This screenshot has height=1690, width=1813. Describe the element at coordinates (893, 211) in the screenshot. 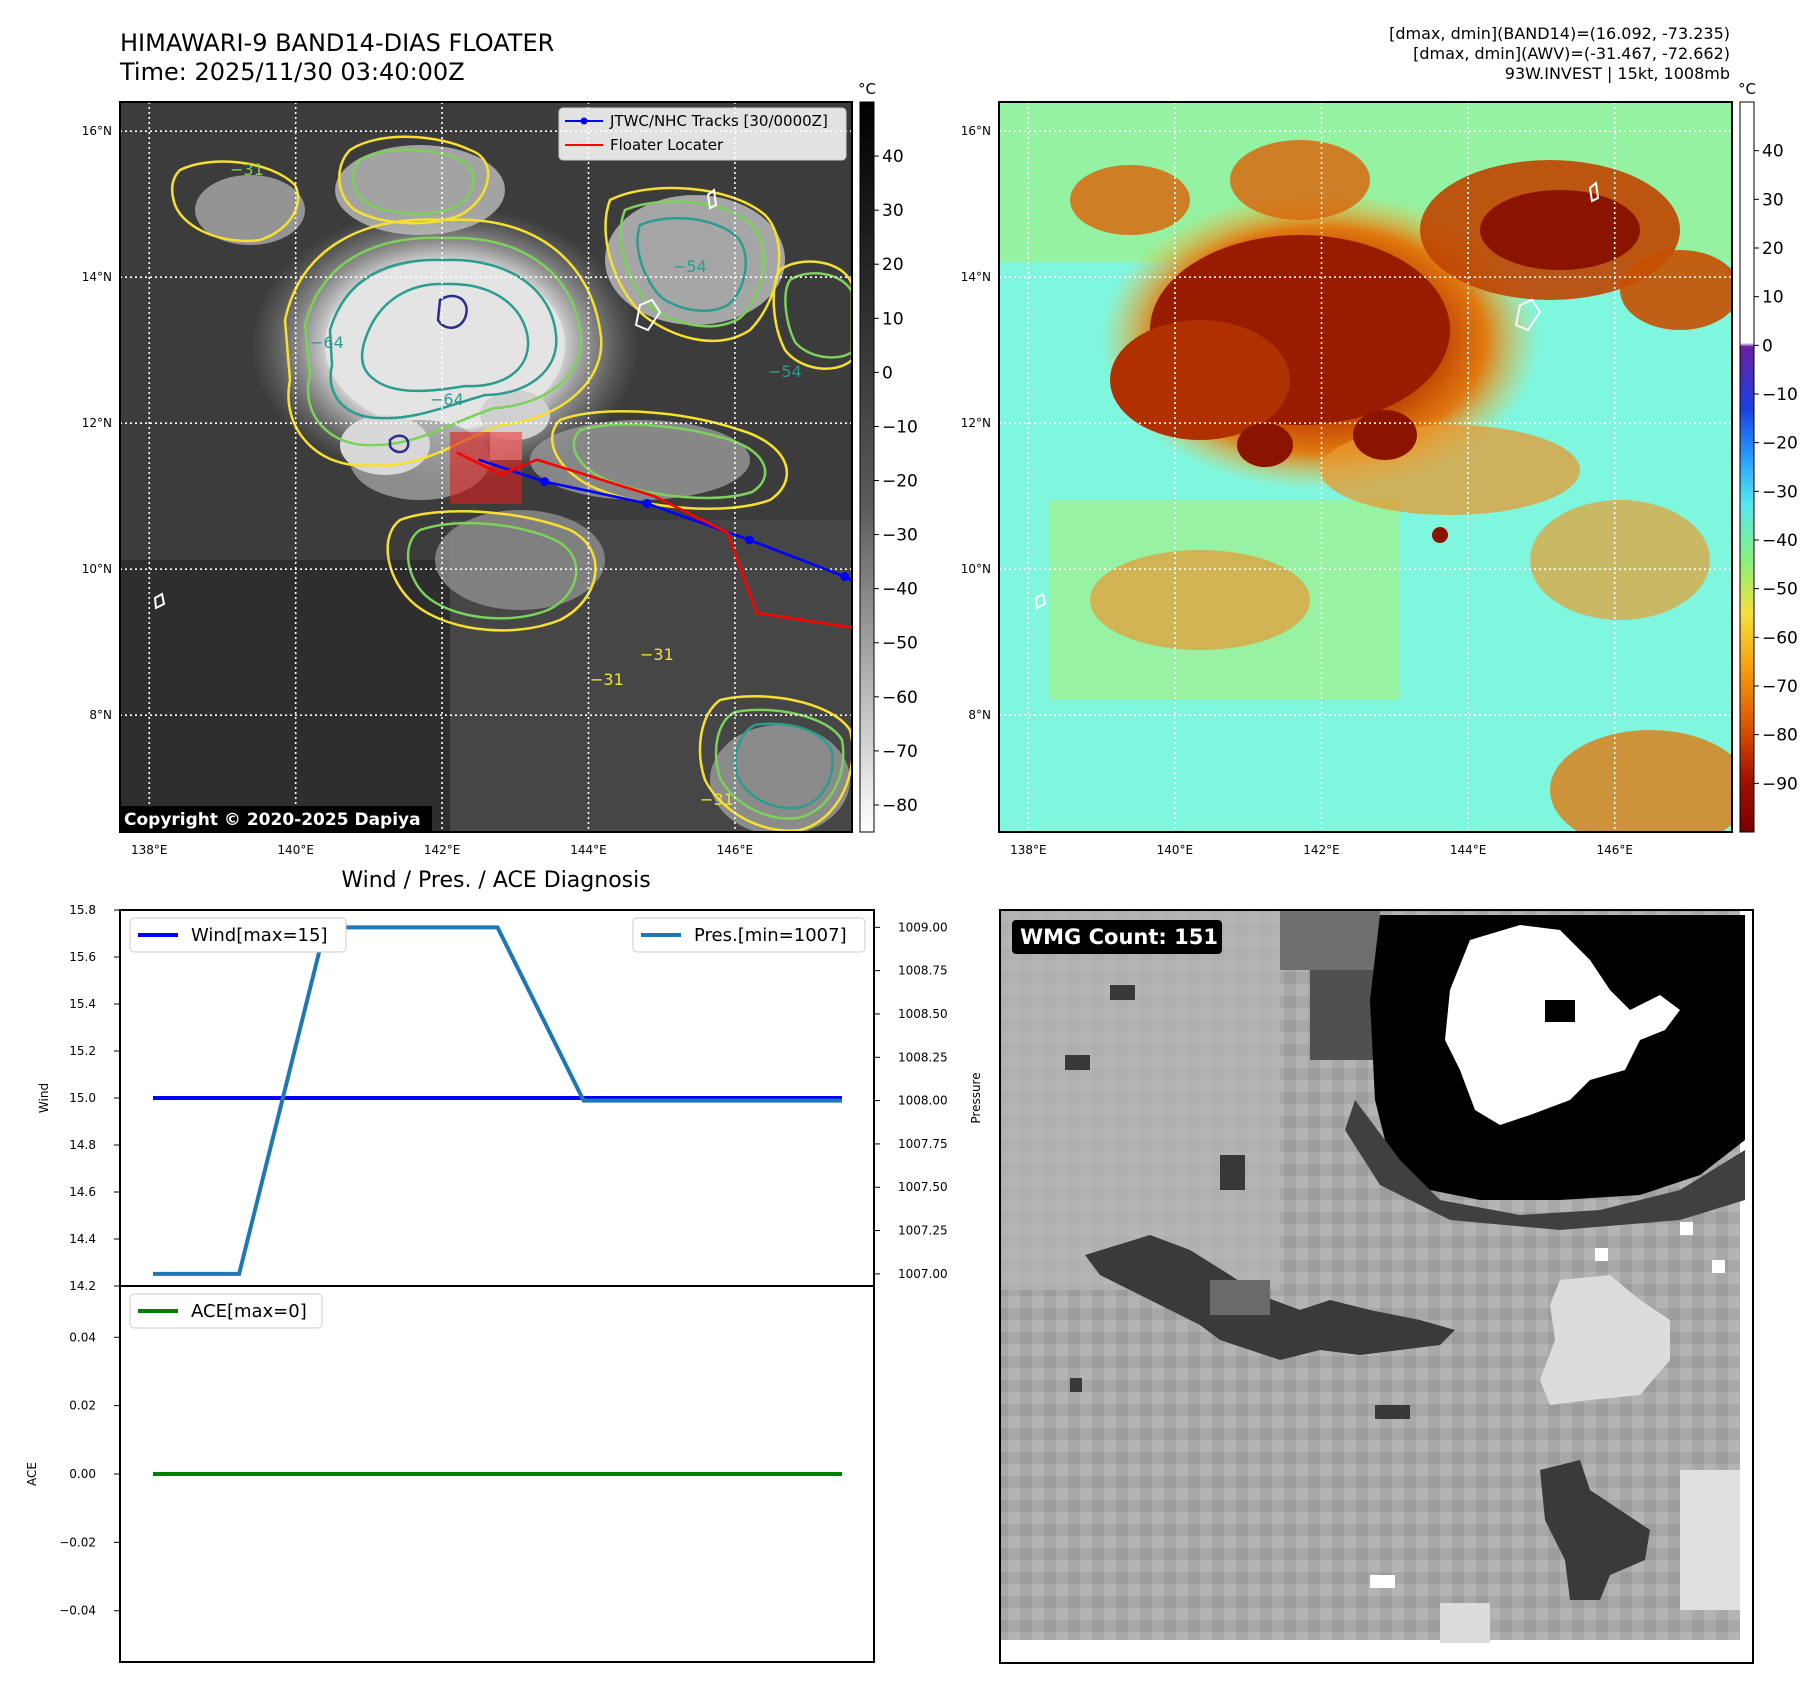

I see `colorbar-tick-label: 30` at that location.